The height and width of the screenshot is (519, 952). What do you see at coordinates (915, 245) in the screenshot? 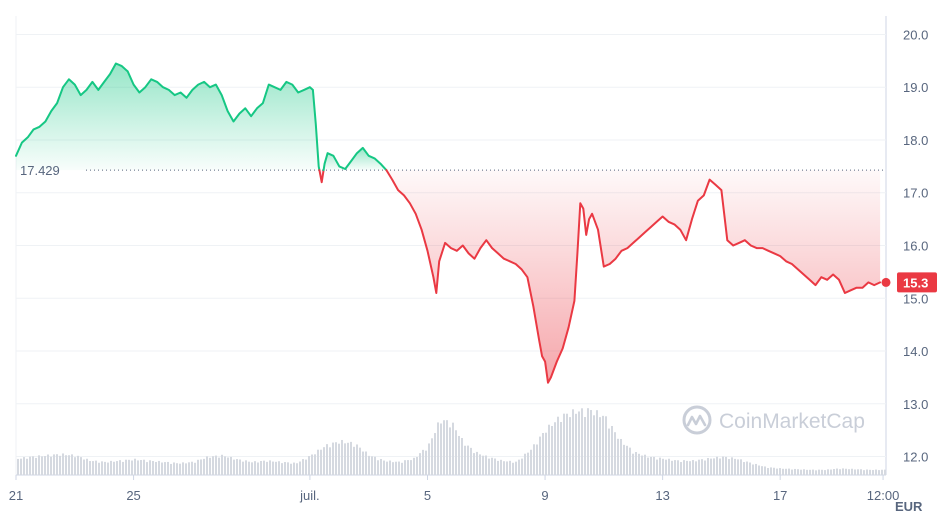
I see `y-axis-ticks: 20.0 19.0 18.0 17.0 16.0 15.0 14.0 13.0 12.0` at bounding box center [915, 245].